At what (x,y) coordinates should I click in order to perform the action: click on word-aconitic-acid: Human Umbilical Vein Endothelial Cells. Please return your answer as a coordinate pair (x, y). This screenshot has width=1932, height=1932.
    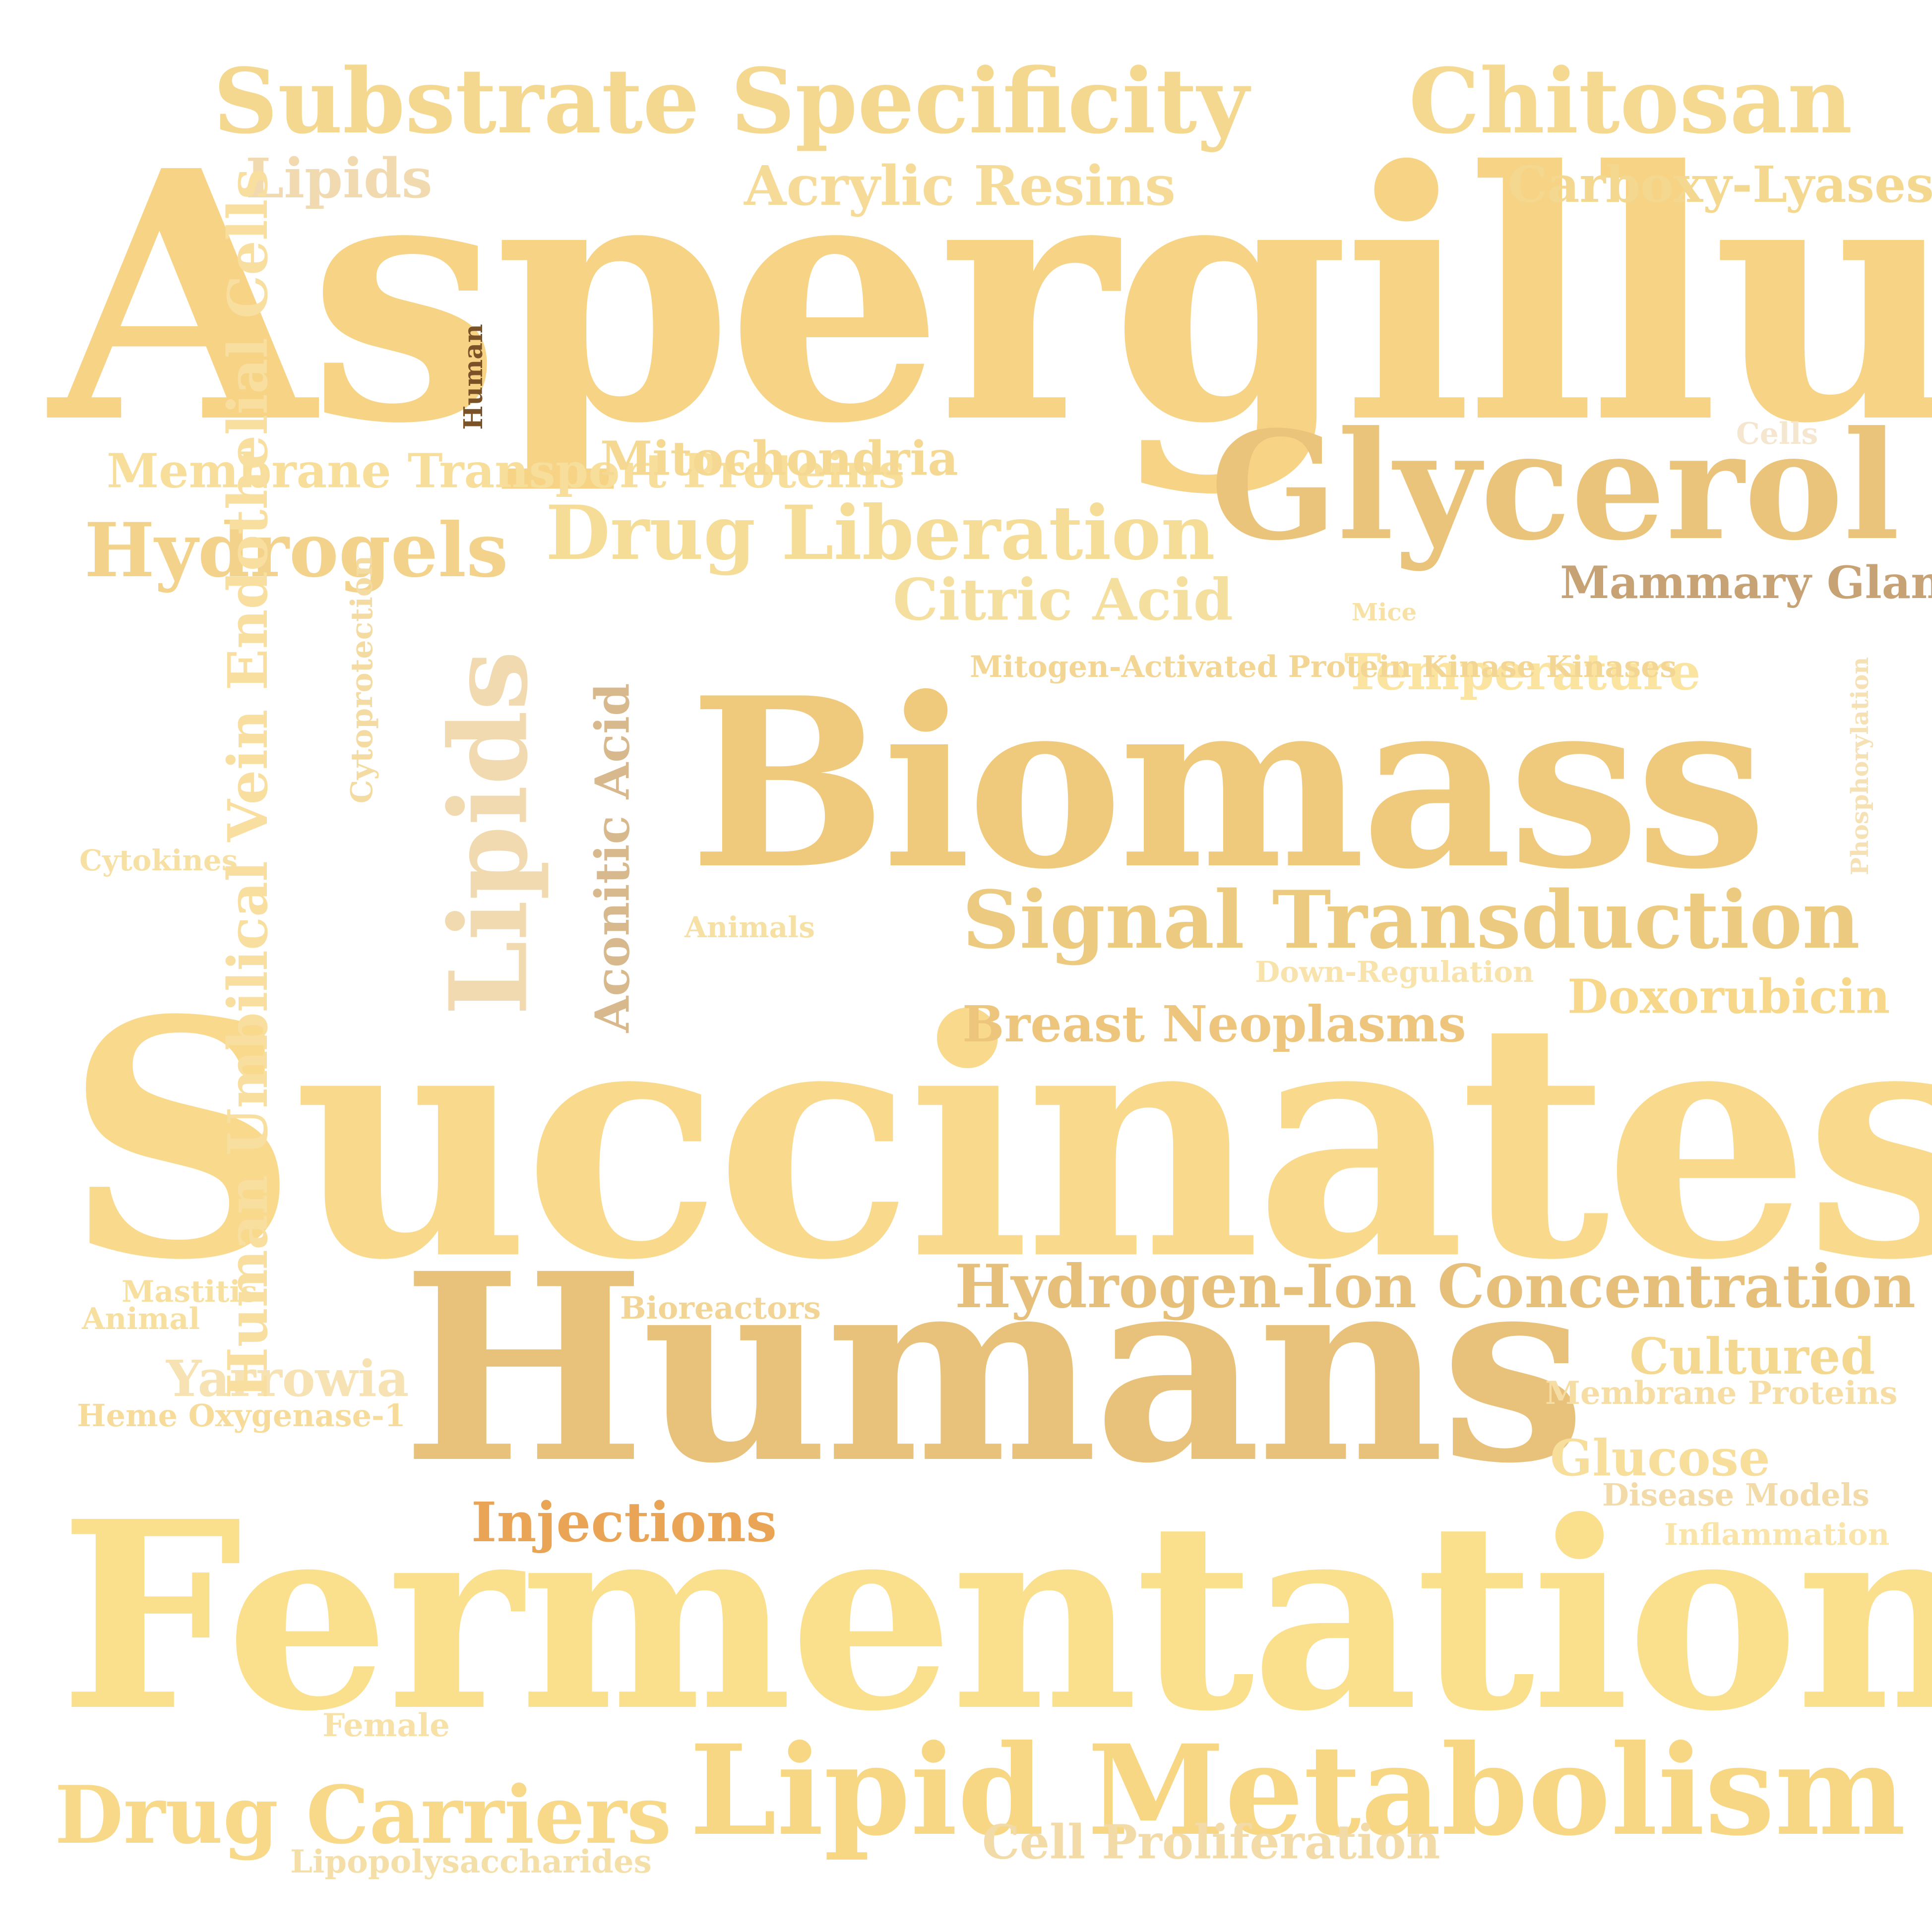
    Looking at the image, I should click on (248, 783).